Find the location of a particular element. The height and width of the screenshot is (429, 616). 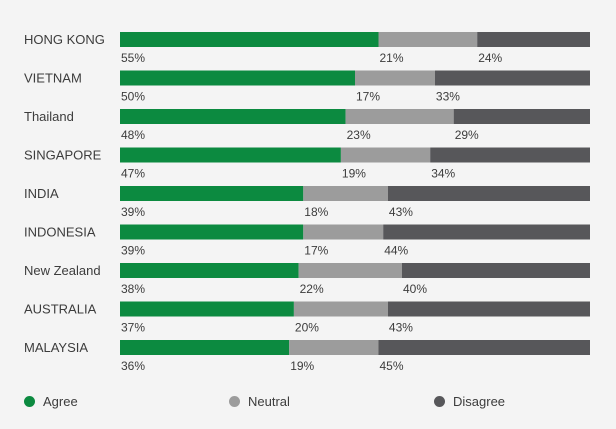

bar-agree-hong-kong is located at coordinates (249, 39).